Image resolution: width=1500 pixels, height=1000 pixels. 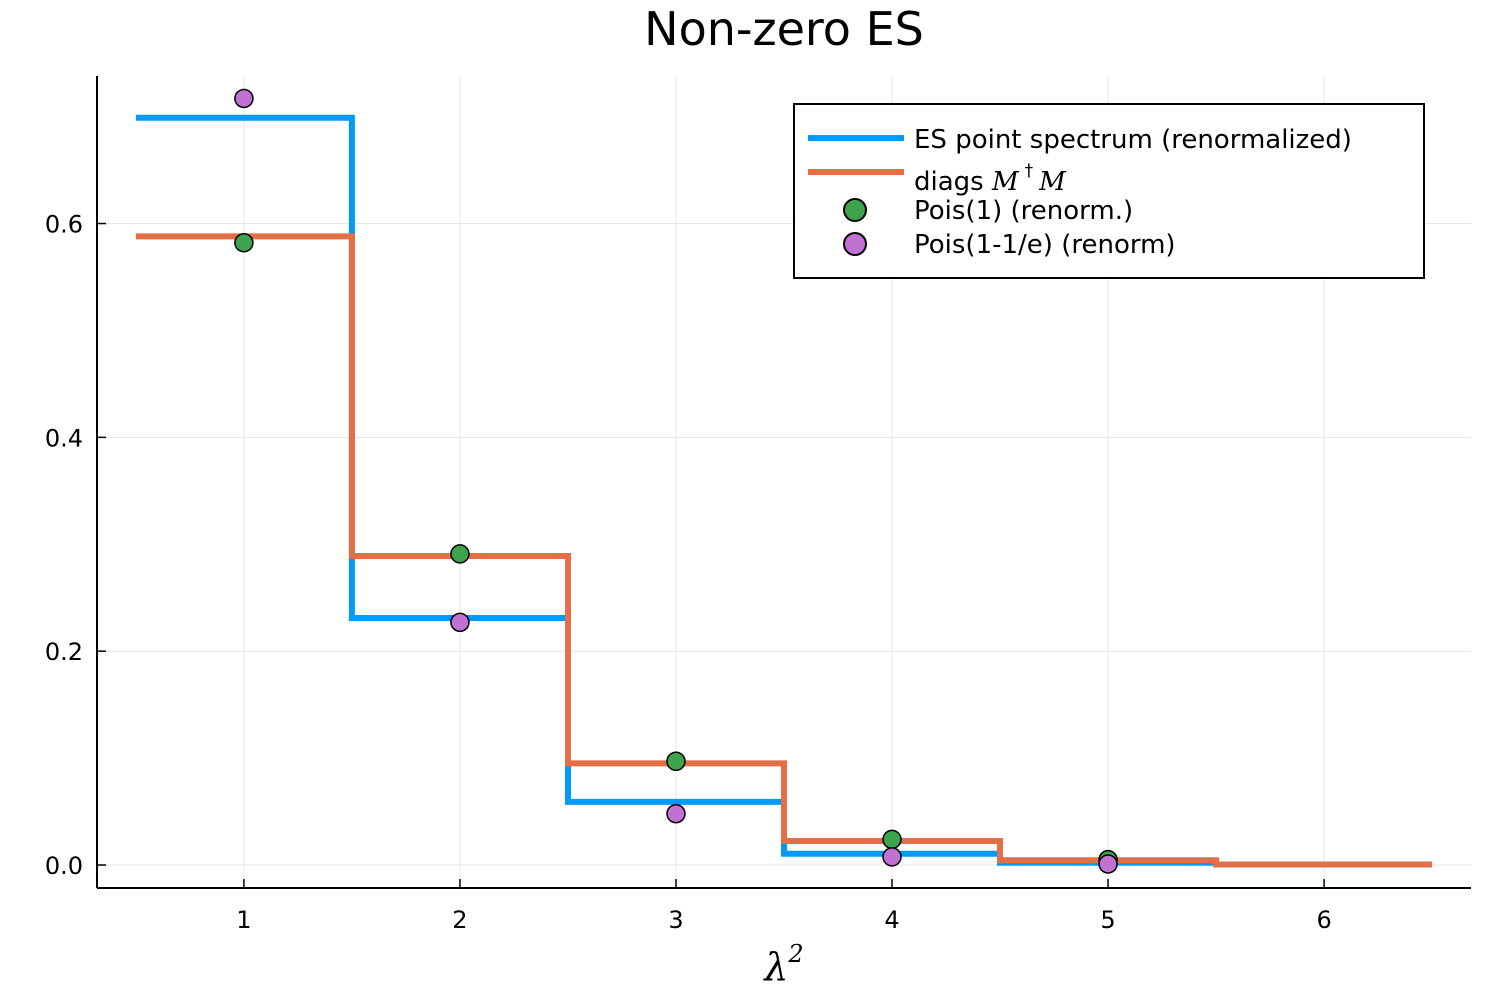 What do you see at coordinates (1323, 920) in the screenshot?
I see `x-tick-label: 6` at bounding box center [1323, 920].